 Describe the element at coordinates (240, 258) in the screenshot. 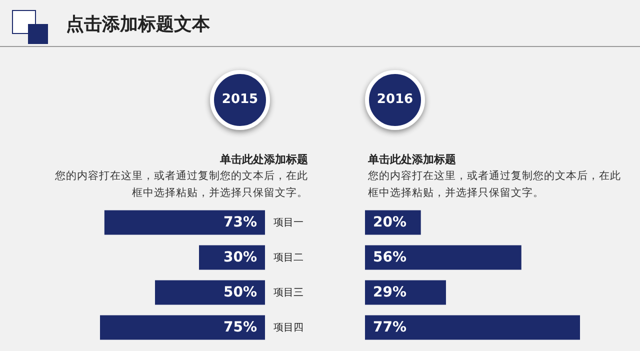

I see `data-label: 30%` at that location.